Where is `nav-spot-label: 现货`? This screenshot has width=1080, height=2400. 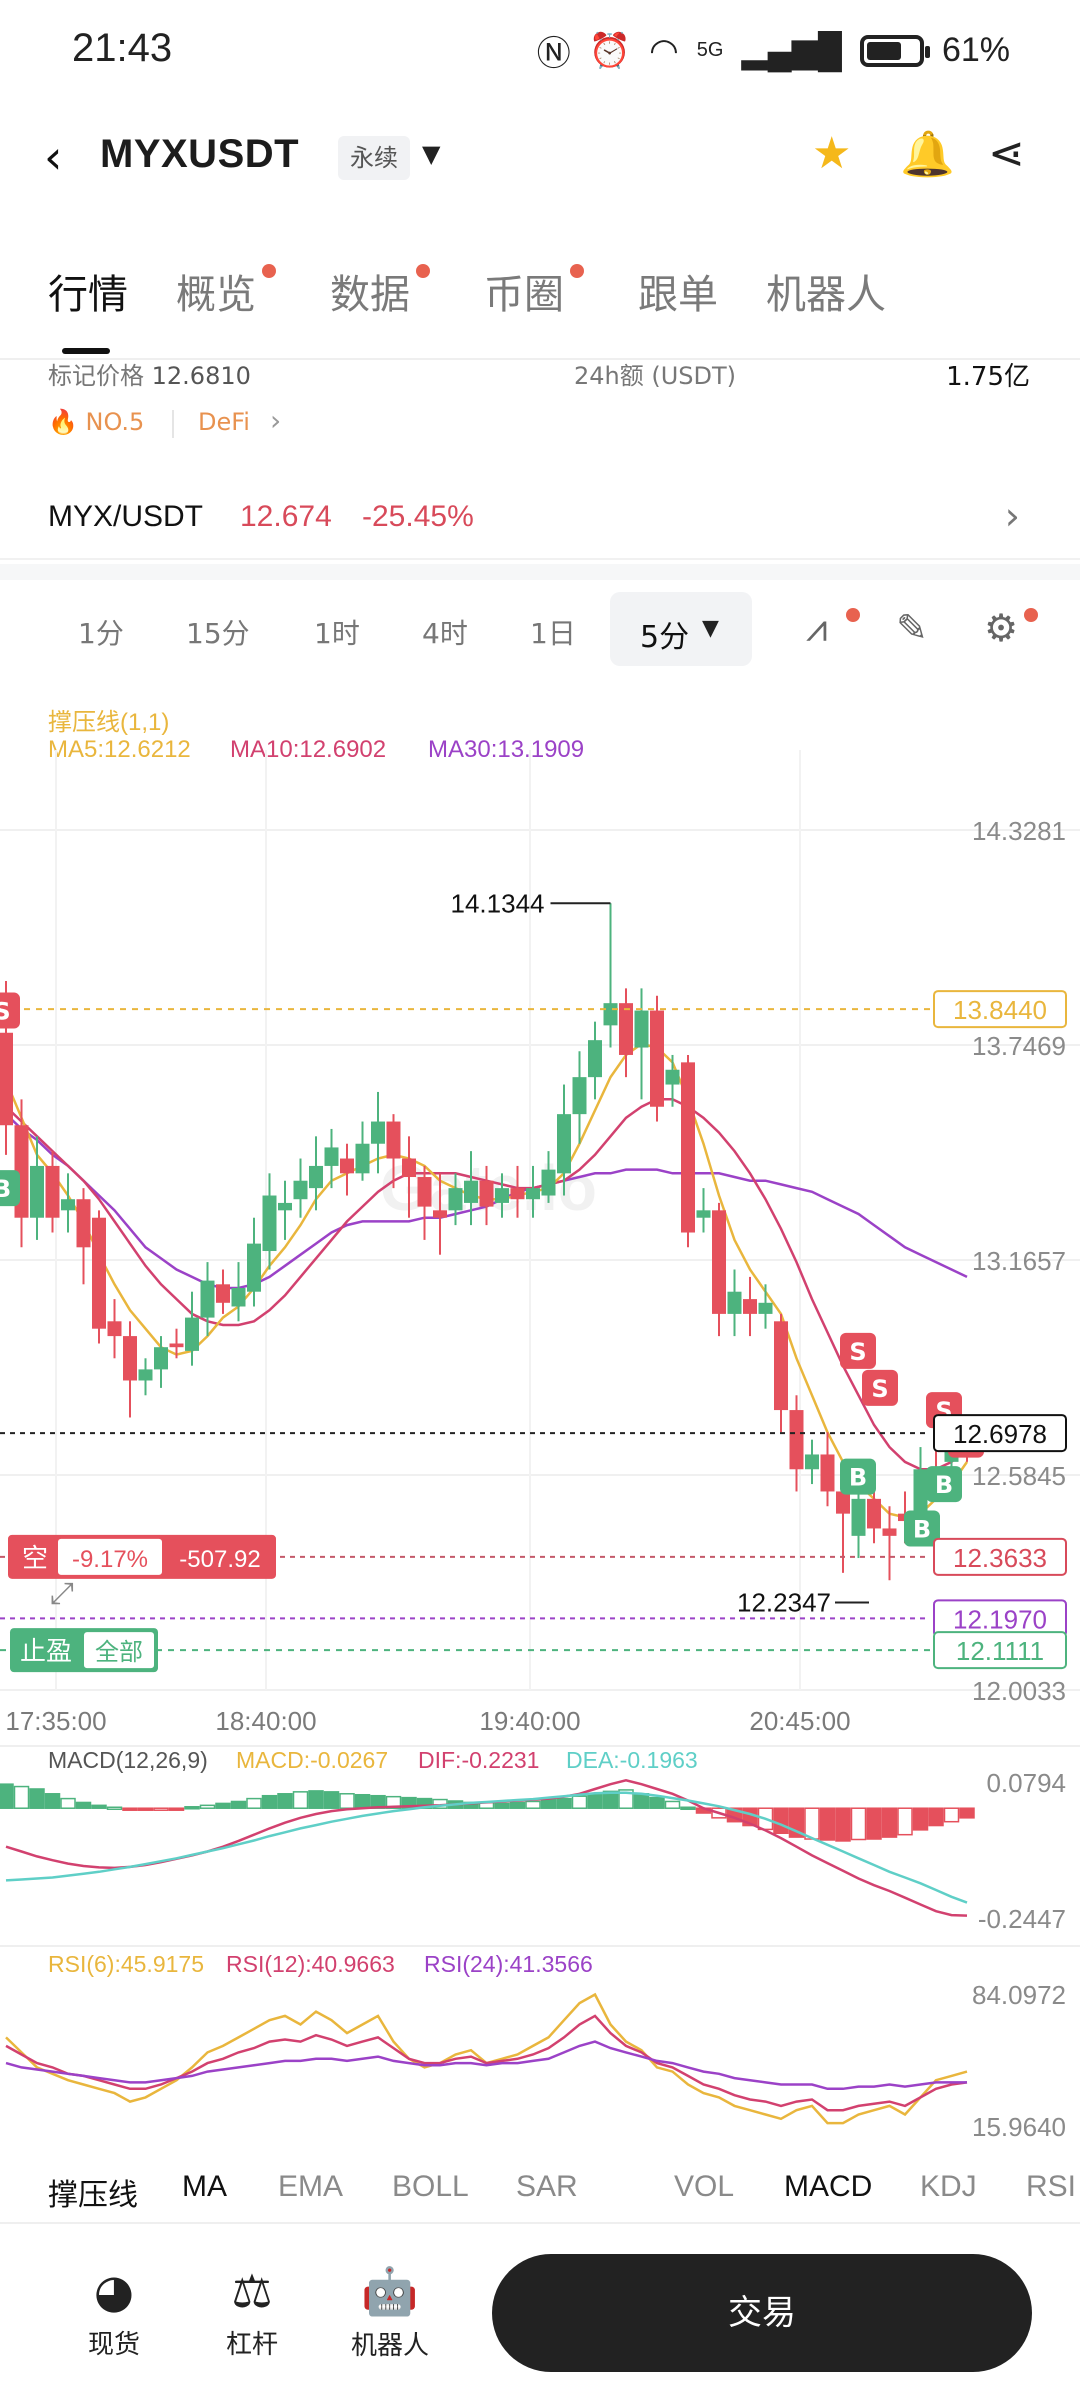 nav-spot-label: 现货 is located at coordinates (113, 2345).